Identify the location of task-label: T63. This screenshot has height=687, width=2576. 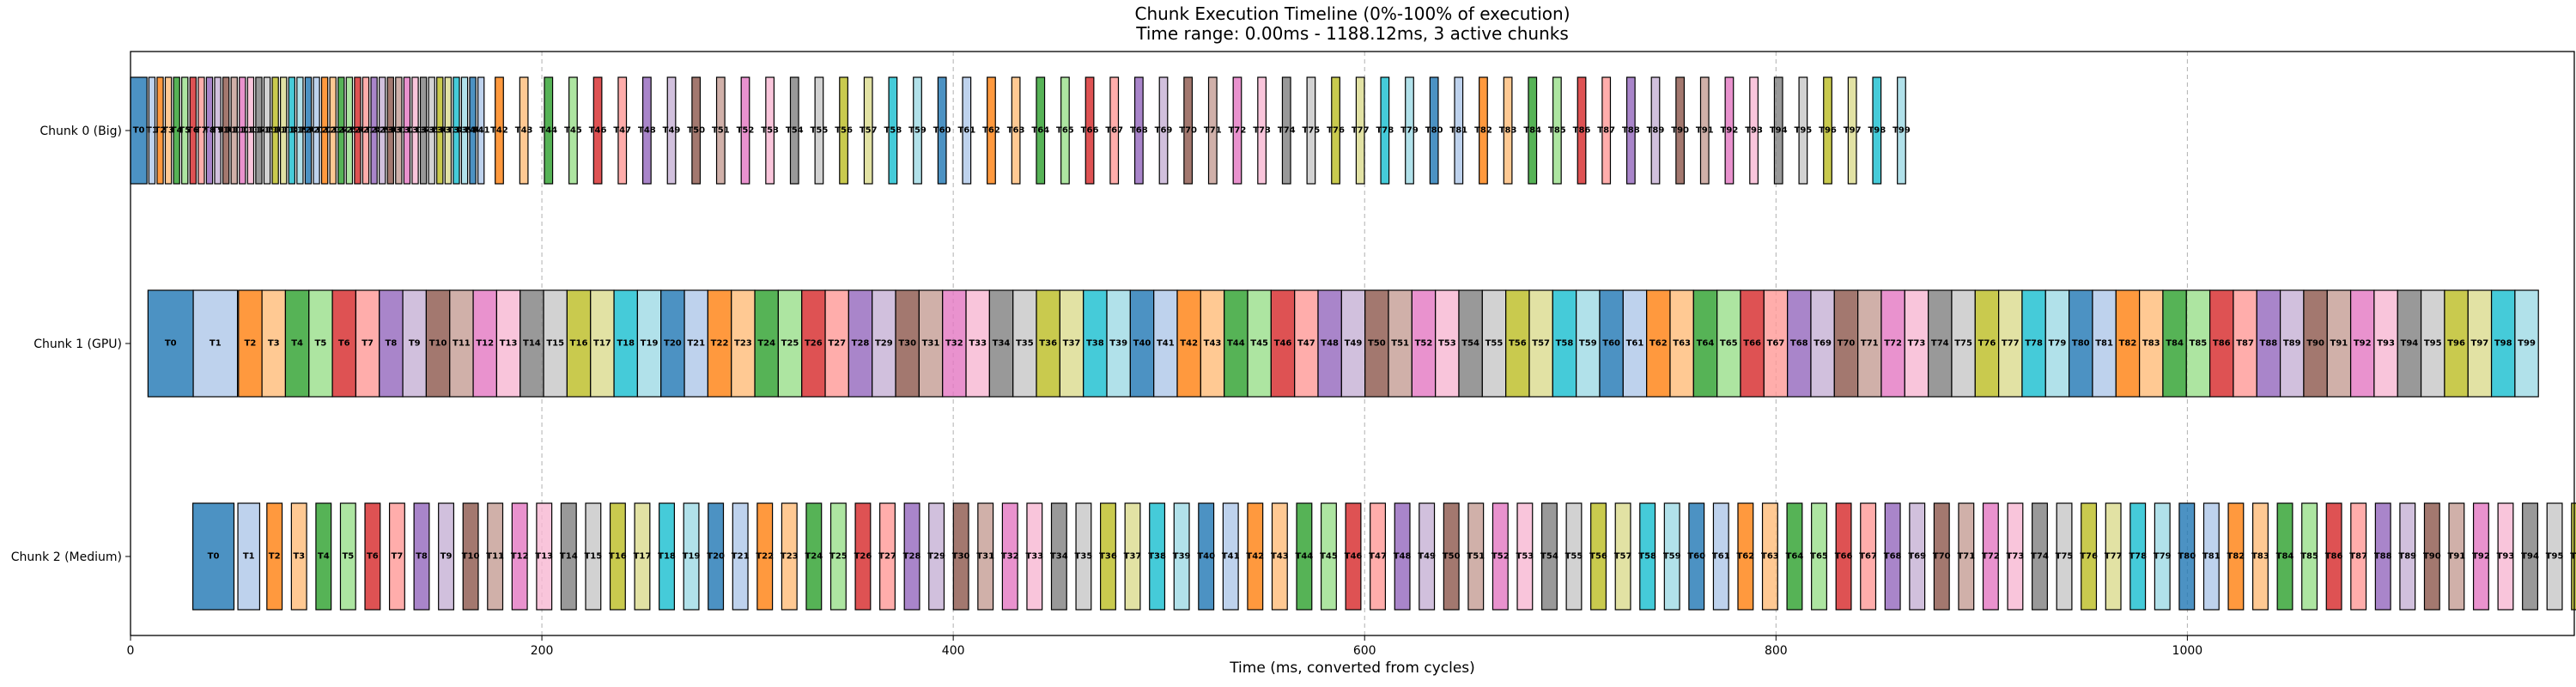
(1016, 131).